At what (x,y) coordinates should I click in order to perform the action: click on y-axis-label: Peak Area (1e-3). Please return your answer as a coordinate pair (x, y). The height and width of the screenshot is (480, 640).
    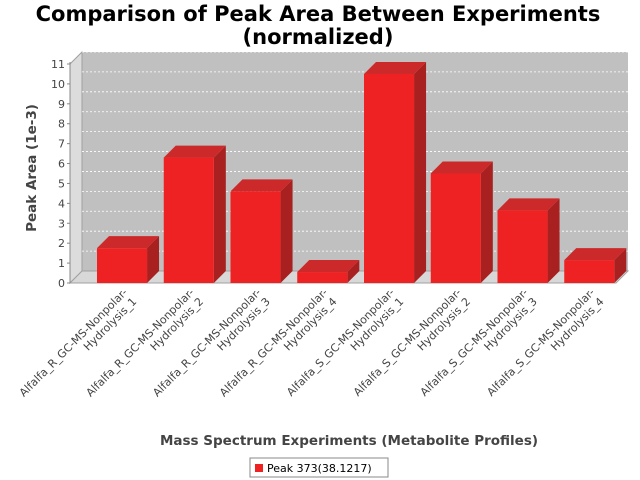
    Looking at the image, I should click on (32, 168).